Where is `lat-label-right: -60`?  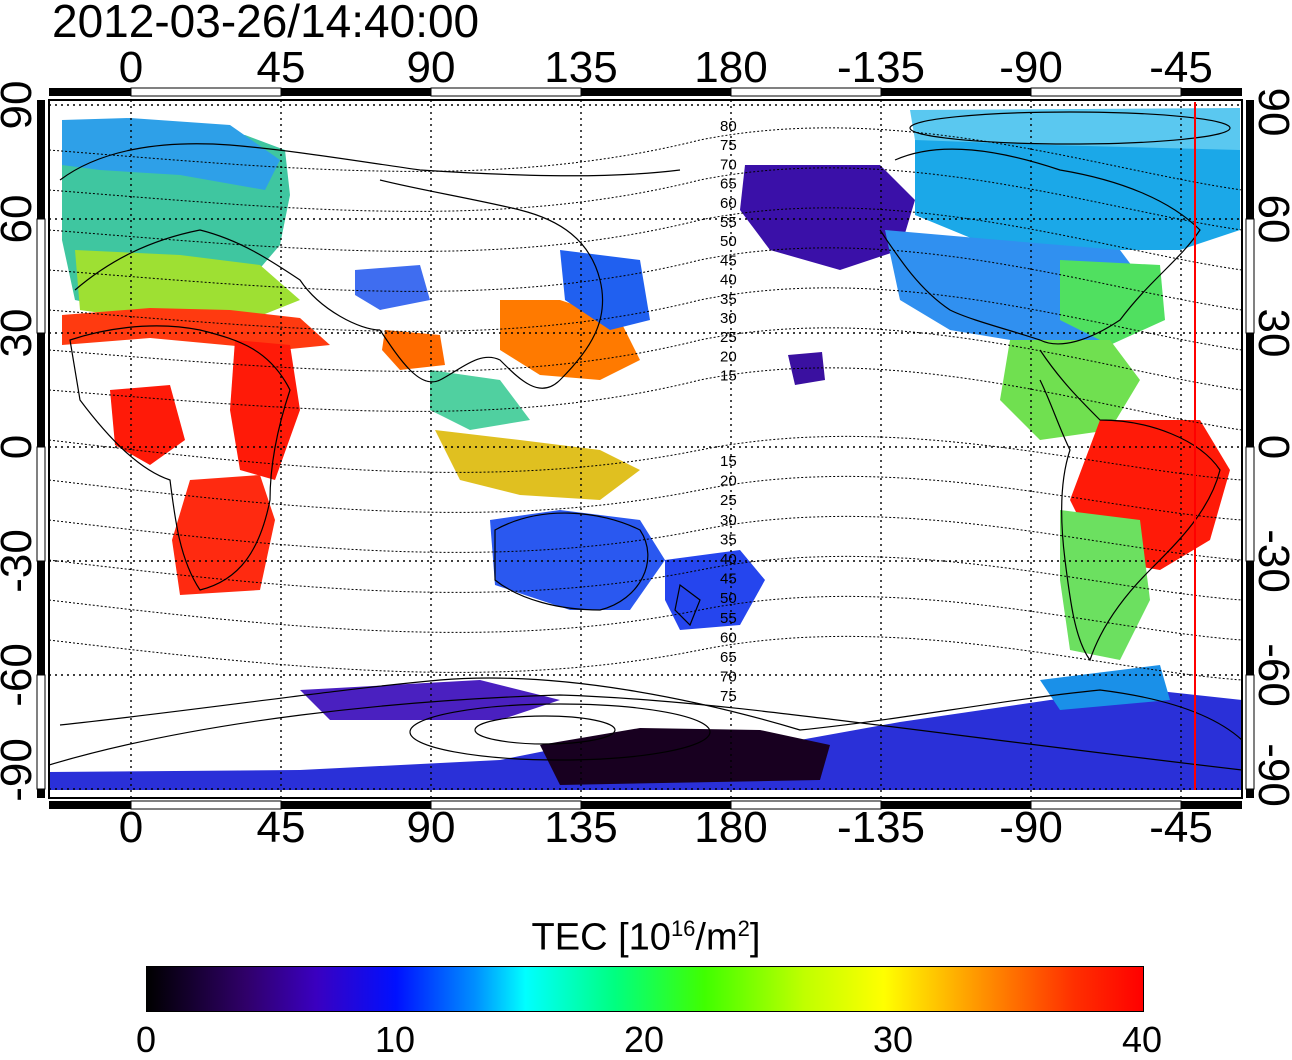
lat-label-right: -60 is located at coordinates (1270, 675).